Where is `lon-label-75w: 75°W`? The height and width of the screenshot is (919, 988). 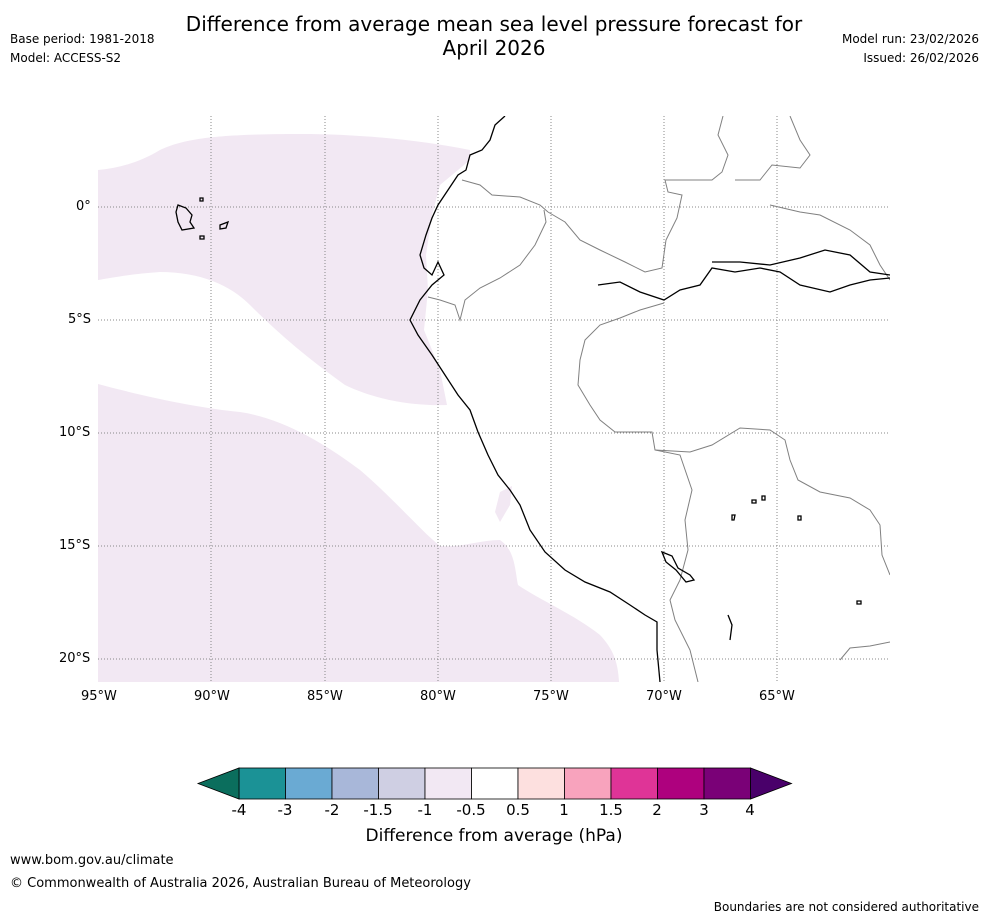 lon-label-75w: 75°W is located at coordinates (551, 696).